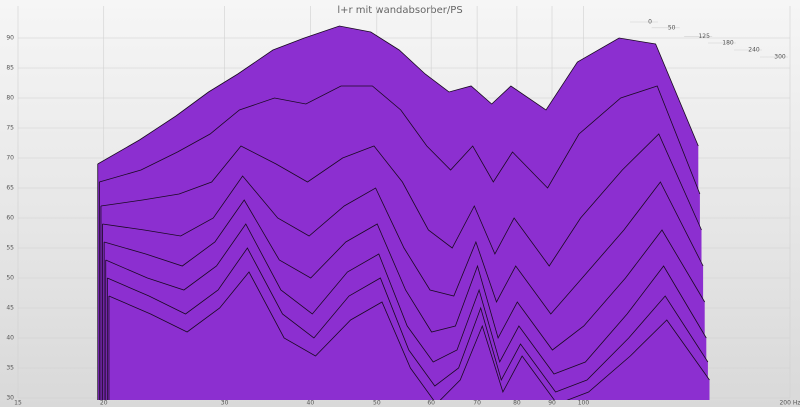  I want to click on y-tick-label: 35, so click(10, 368).